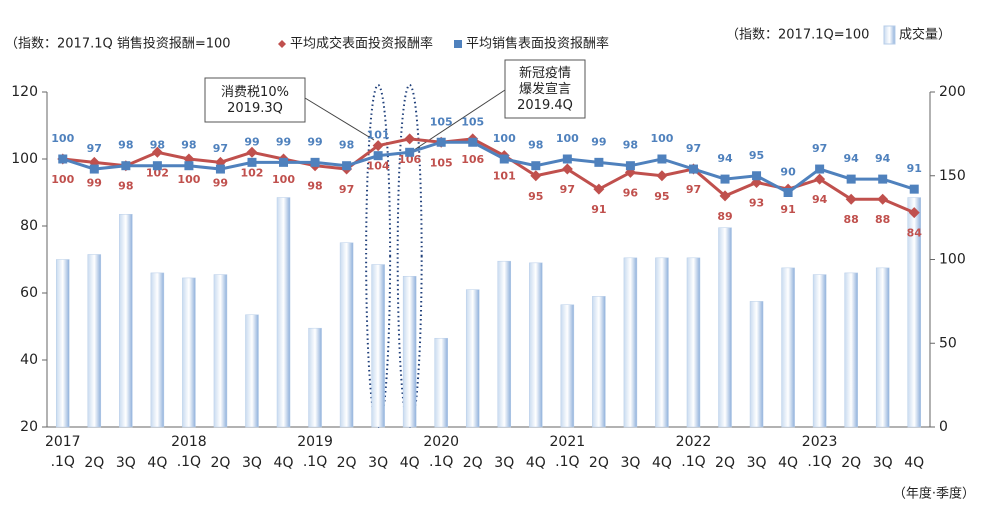 This screenshot has height=529, width=983. What do you see at coordinates (756, 202) in the screenshot?
I see `value-label: 93` at bounding box center [756, 202].